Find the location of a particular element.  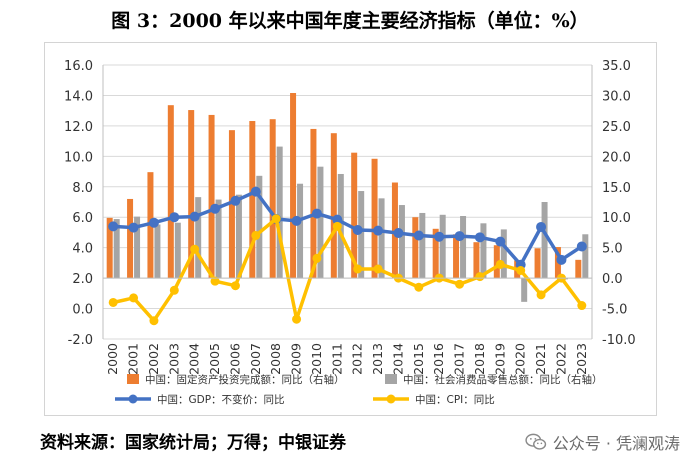

x-axis-tick-label: 2019 is located at coordinates (499, 359).